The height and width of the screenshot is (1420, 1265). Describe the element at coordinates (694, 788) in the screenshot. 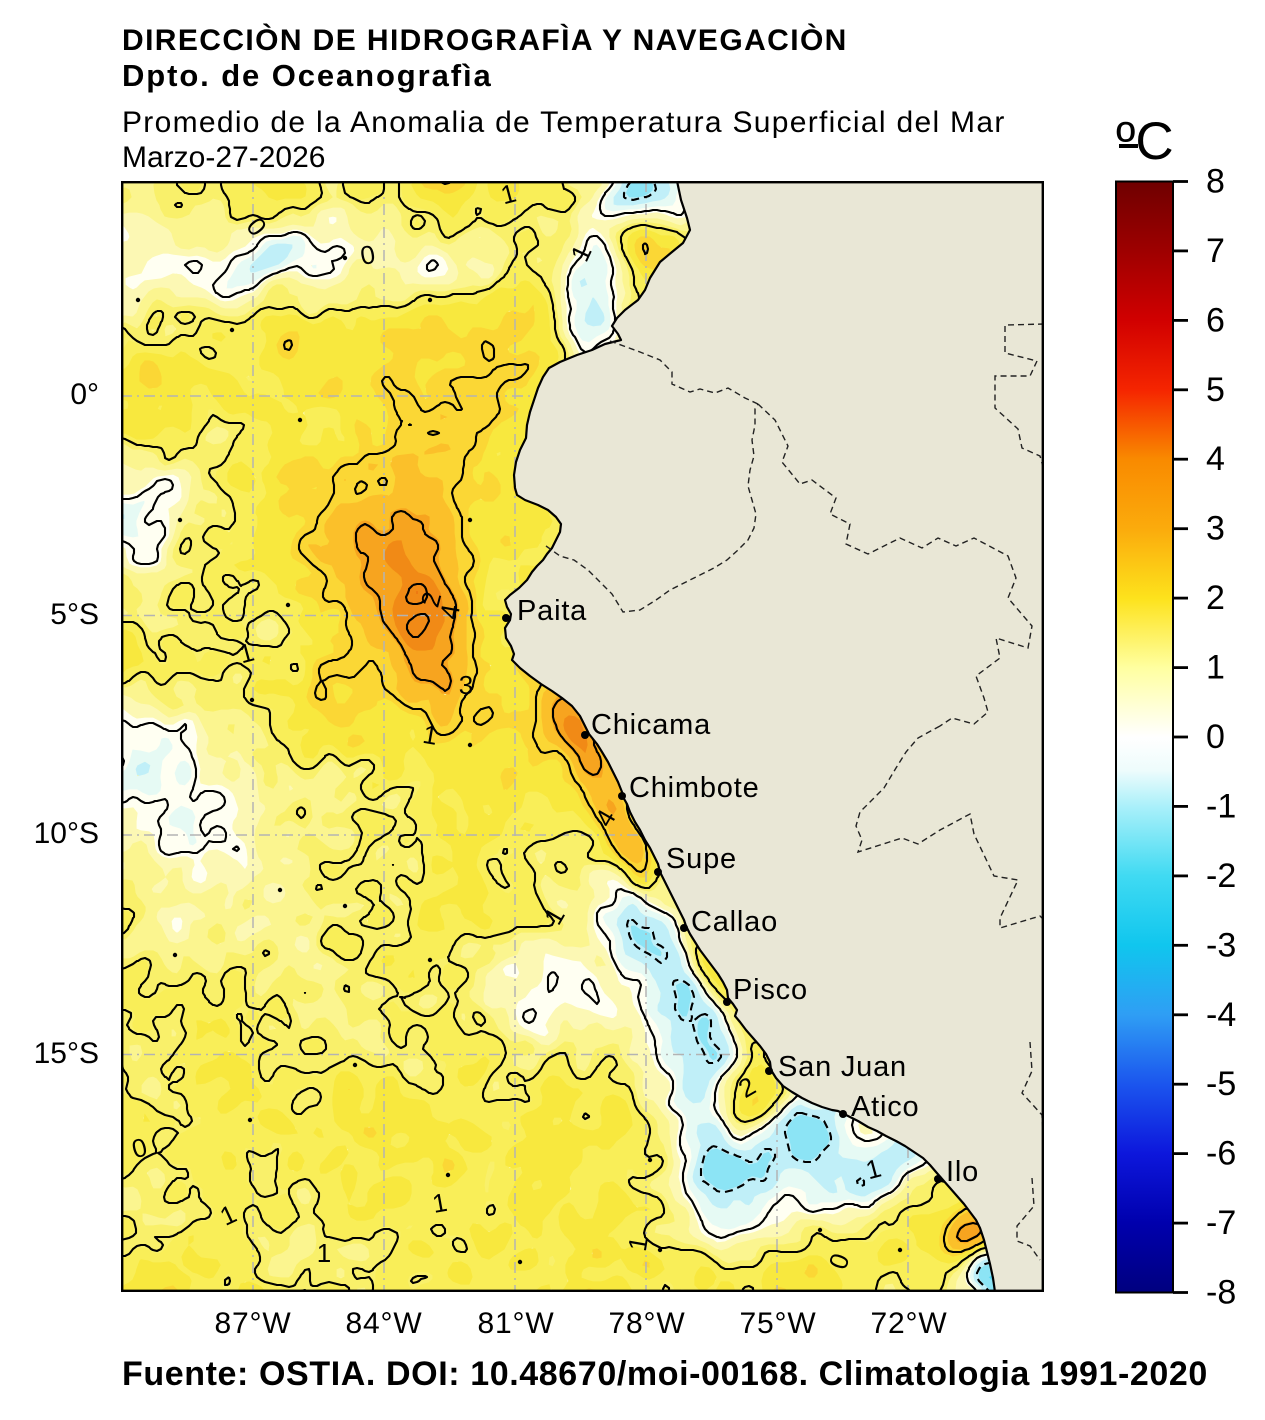

I see `svg-text: Chimbote` at that location.